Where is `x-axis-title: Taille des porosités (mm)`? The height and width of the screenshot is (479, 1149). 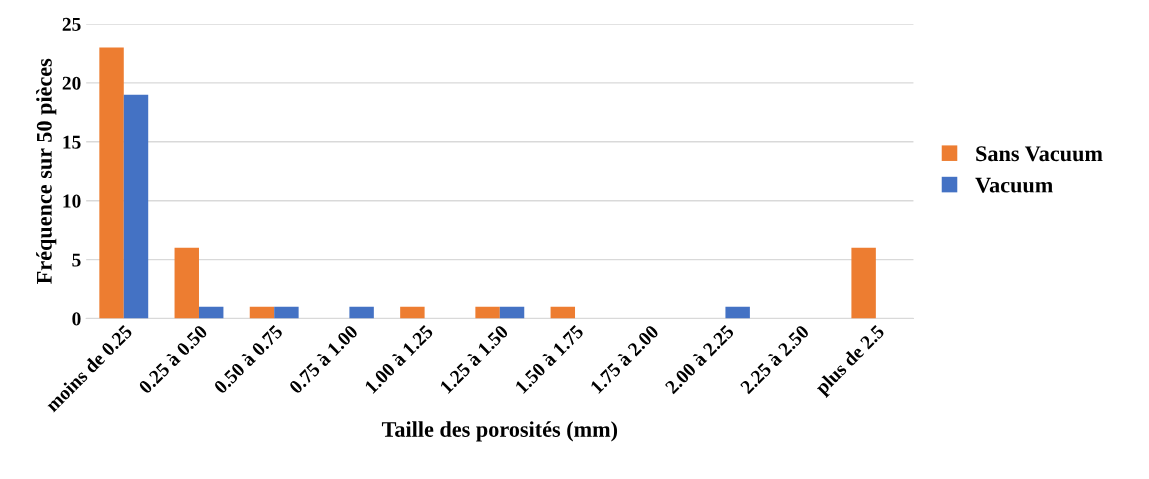 x-axis-title: Taille des porosités (mm) is located at coordinates (499, 431).